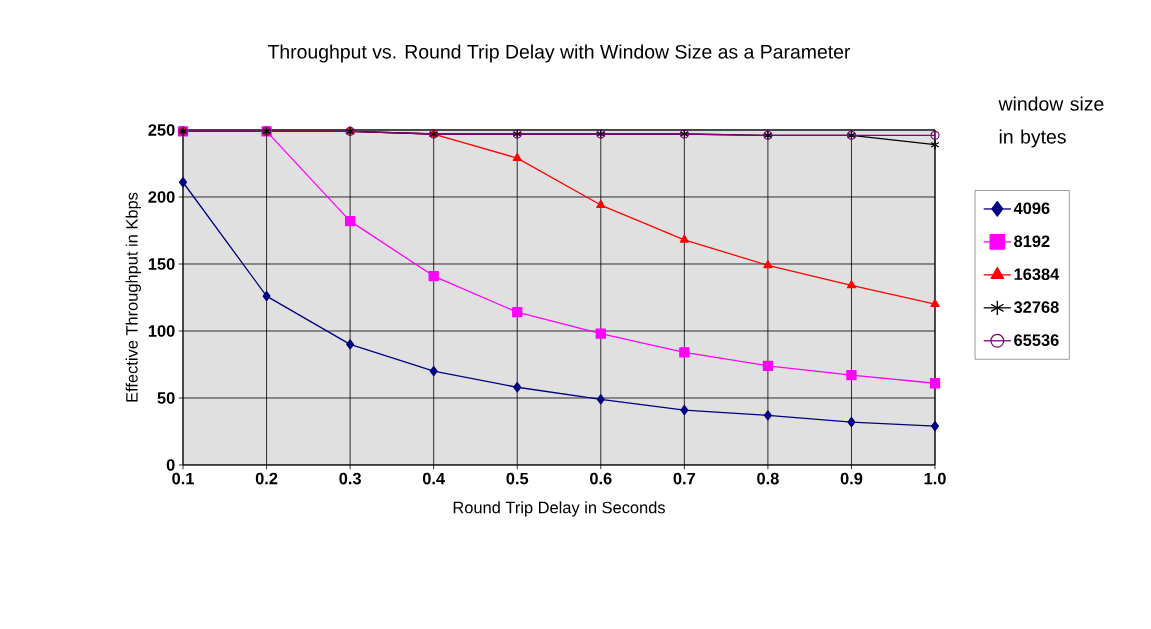 This screenshot has width=1151, height=629. Describe the element at coordinates (684, 478) in the screenshot. I see `x-tick-label: 0.7` at that location.